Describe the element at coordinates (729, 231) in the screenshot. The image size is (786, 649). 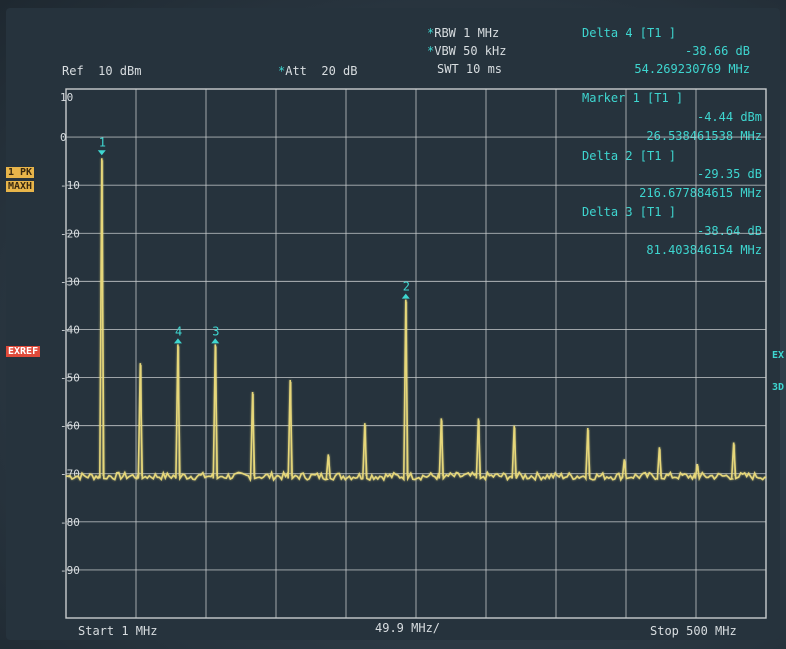
I see `delta3-level: -38.64 dB` at that location.